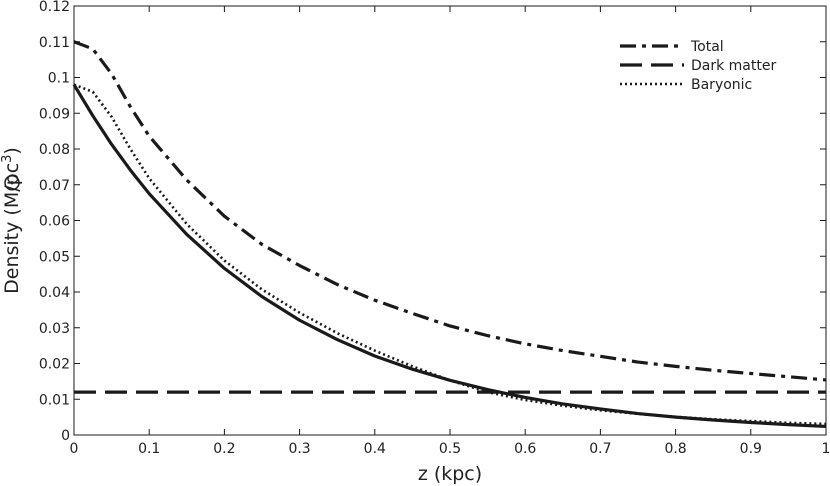  Describe the element at coordinates (733, 66) in the screenshot. I see `legend-label: Dark matter` at that location.